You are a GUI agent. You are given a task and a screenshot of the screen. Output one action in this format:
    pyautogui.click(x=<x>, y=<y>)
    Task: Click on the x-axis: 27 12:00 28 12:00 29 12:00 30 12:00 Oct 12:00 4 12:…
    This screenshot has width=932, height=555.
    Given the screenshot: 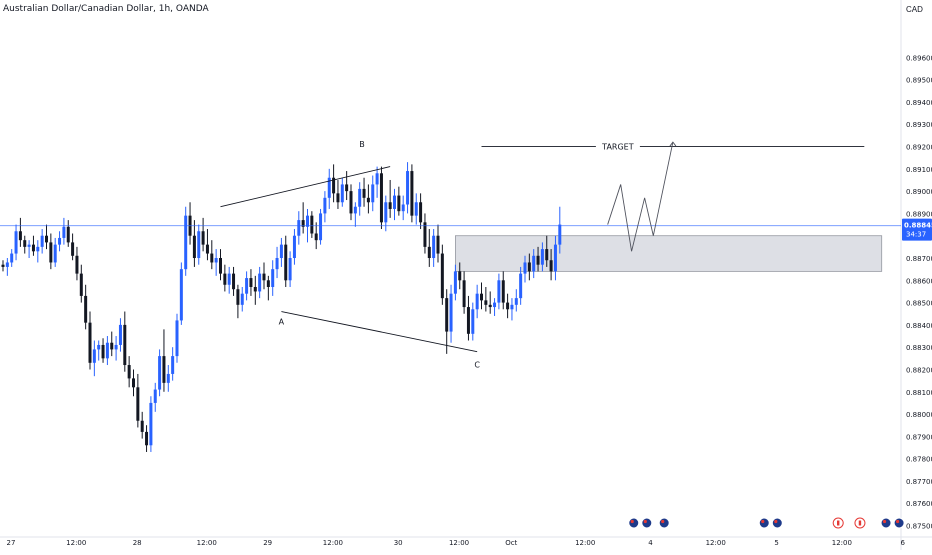 What is the action you would take?
    pyautogui.click(x=456, y=543)
    